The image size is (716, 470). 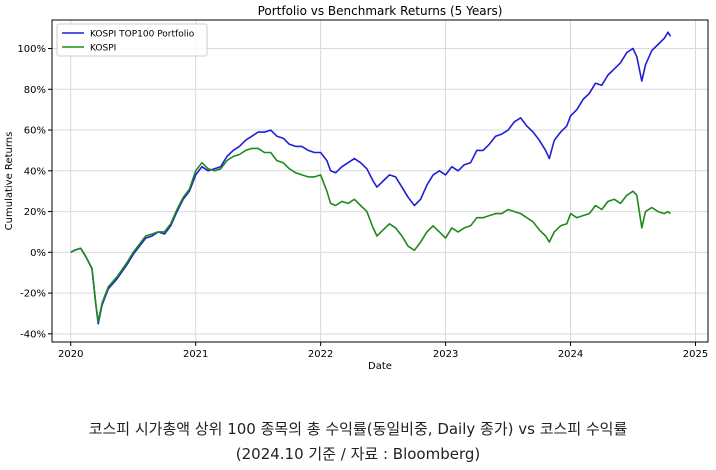 What do you see at coordinates (195, 354) in the screenshot?
I see `x-tick-label: 2021` at bounding box center [195, 354].